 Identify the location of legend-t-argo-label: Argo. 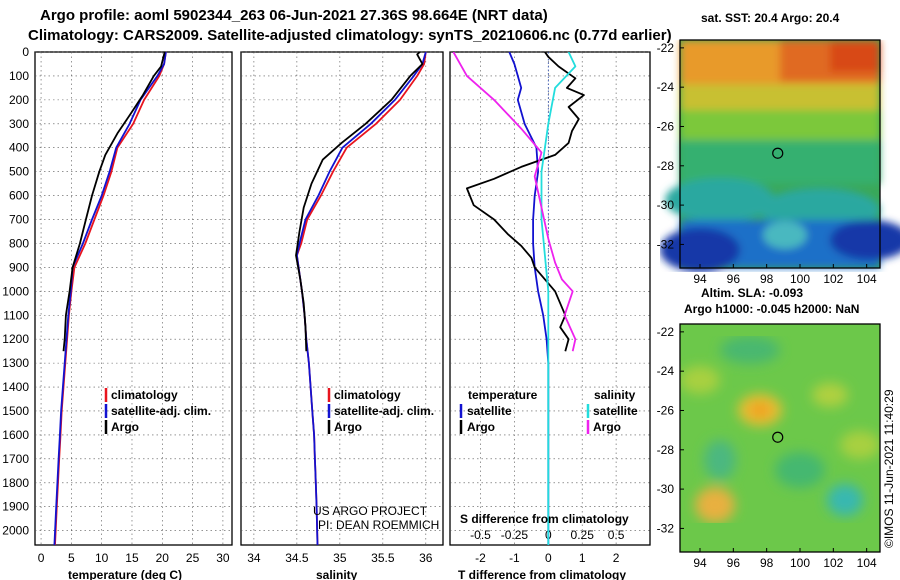
(481, 427).